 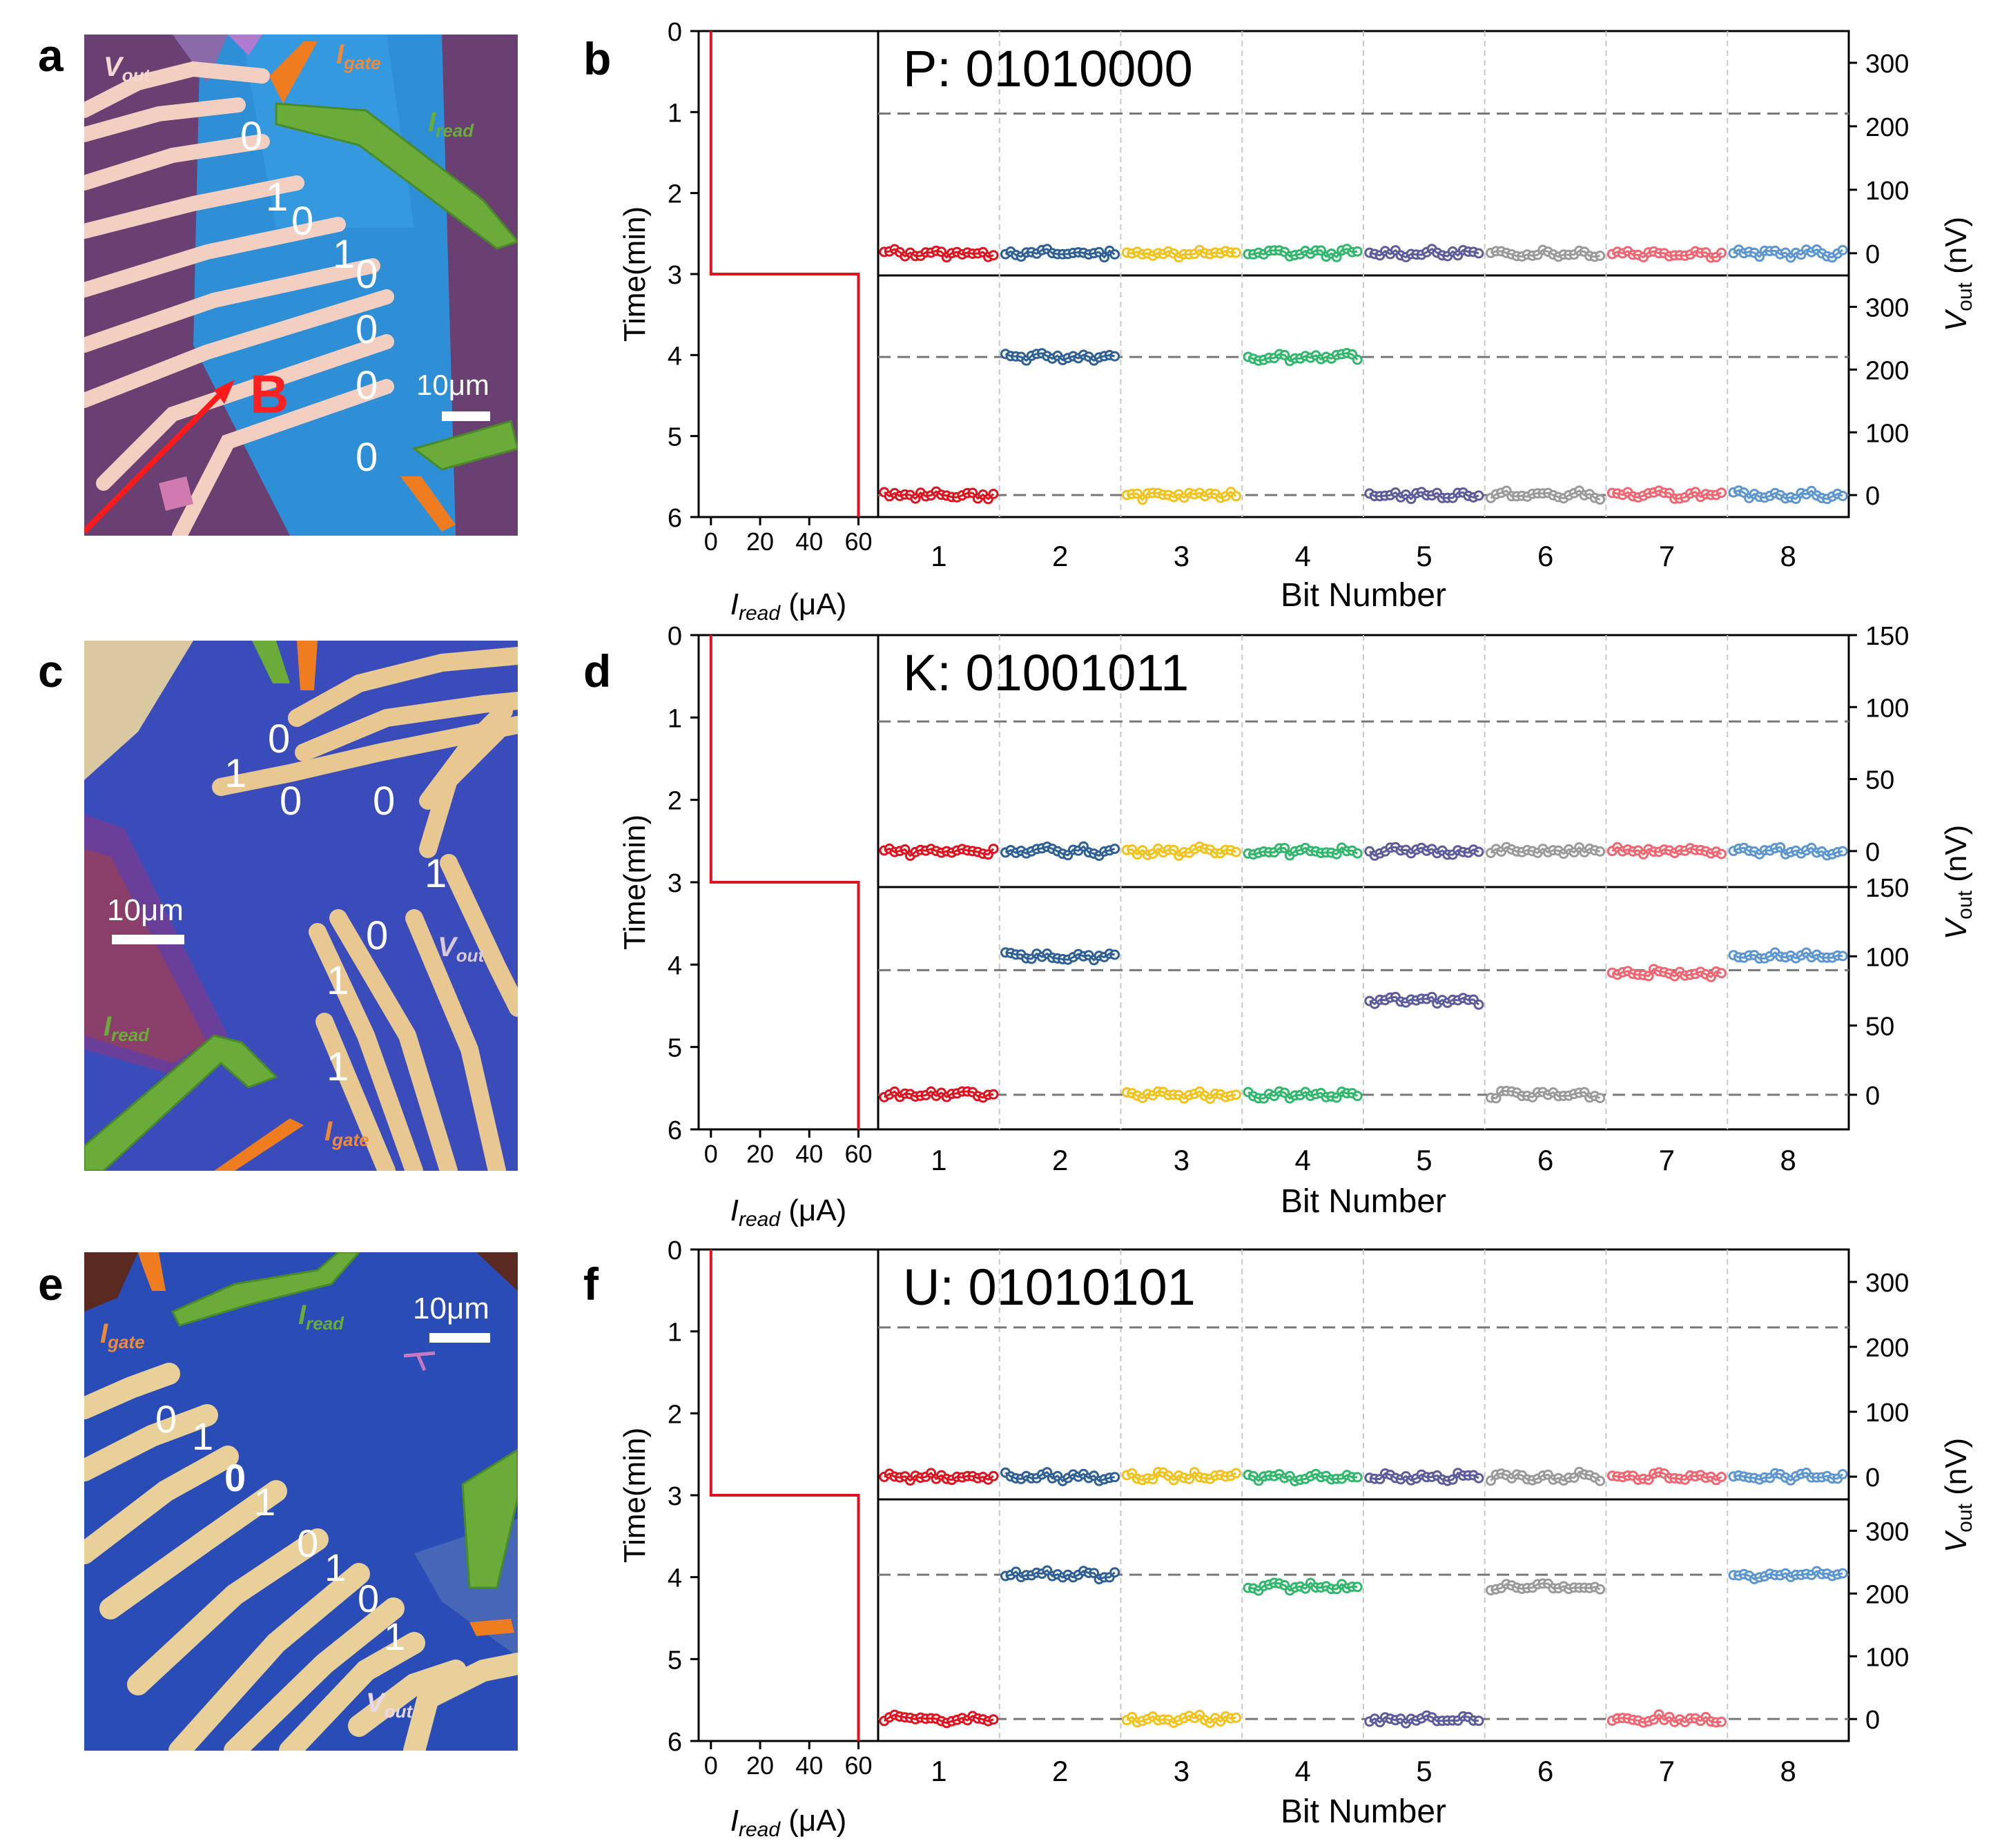 I want to click on bit-tick-label: 3, so click(x=1181, y=1771).